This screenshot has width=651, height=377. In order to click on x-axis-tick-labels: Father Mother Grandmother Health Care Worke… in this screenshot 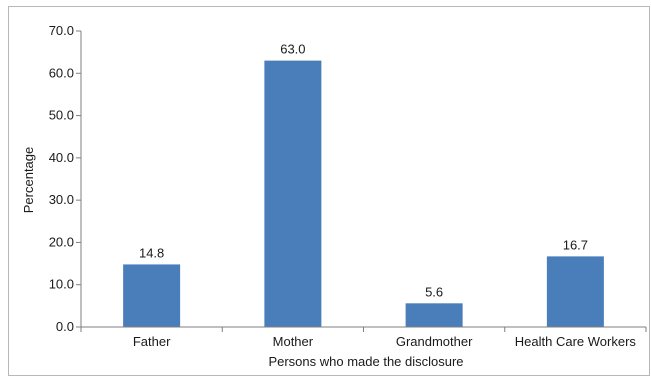, I will do `click(363, 338)`.